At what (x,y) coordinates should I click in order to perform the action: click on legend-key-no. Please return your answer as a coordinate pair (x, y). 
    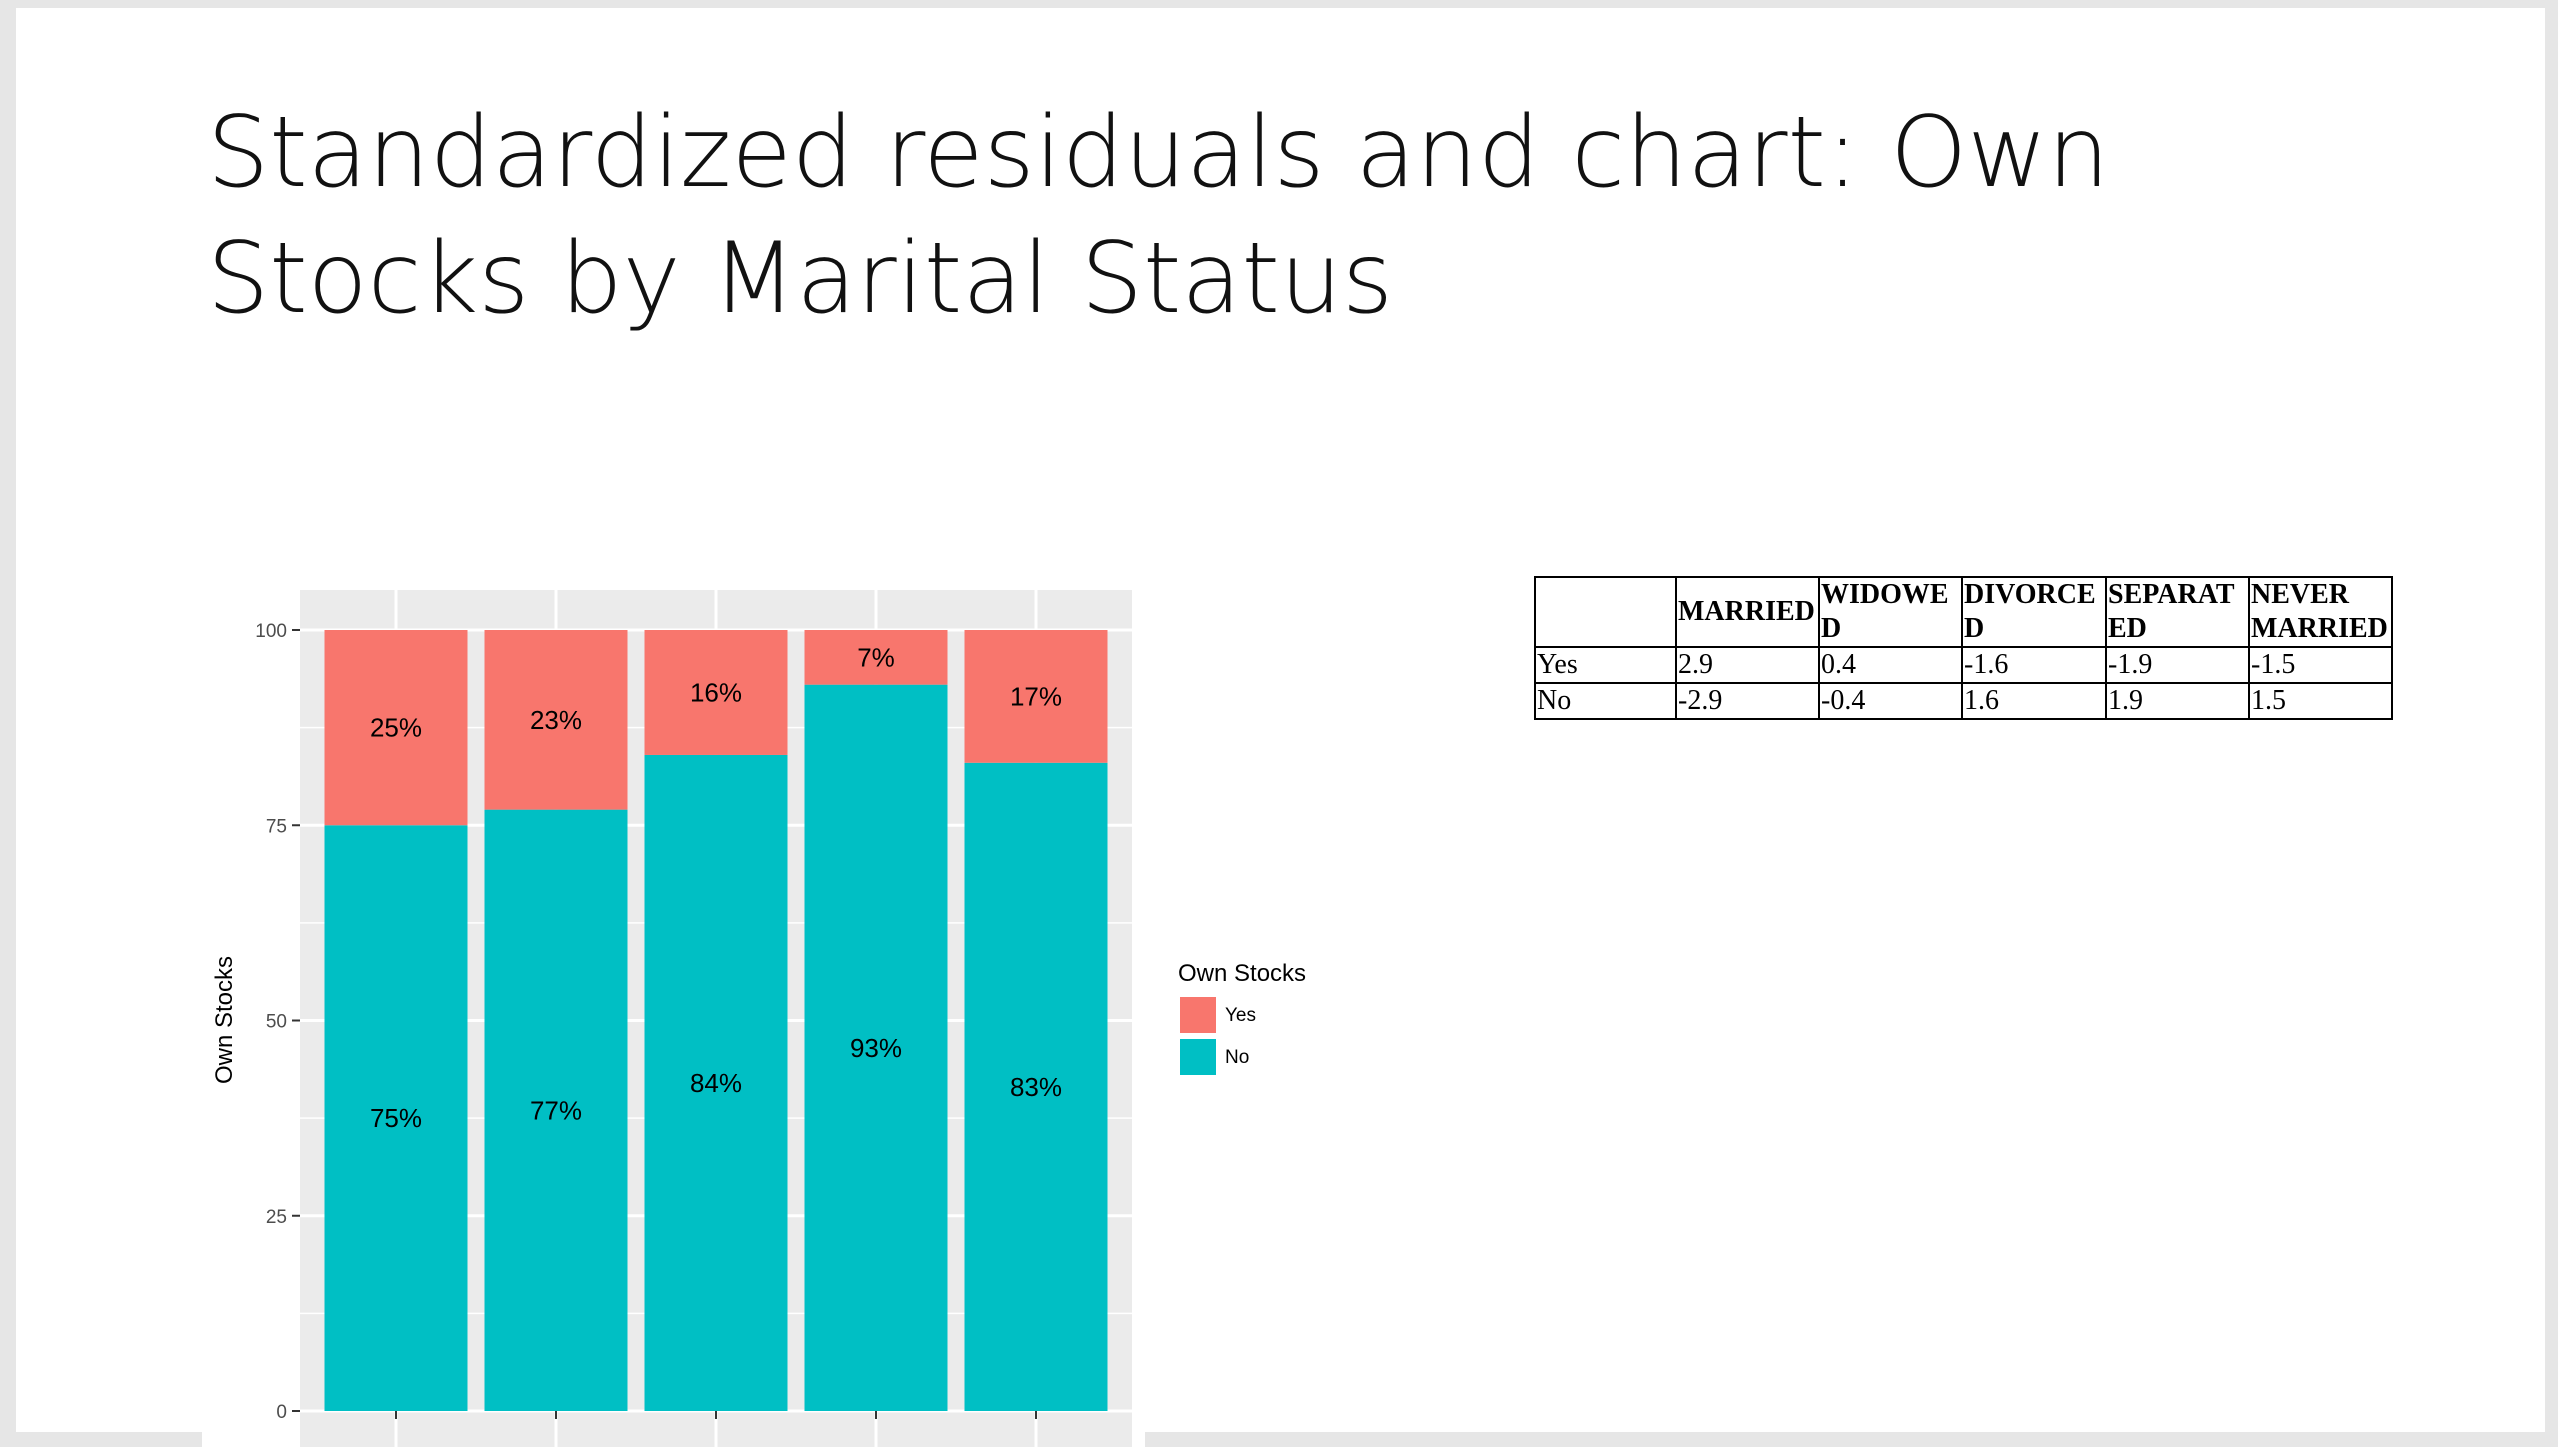
    Looking at the image, I should click on (1198, 1057).